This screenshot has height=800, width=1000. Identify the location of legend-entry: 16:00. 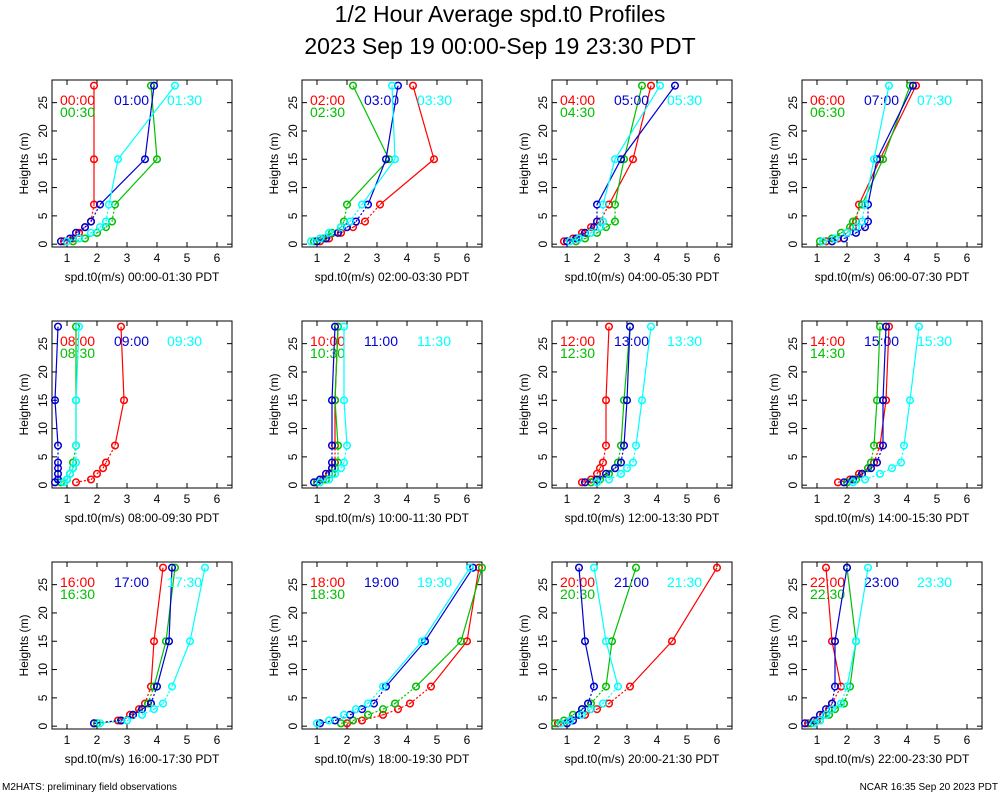
(77, 582).